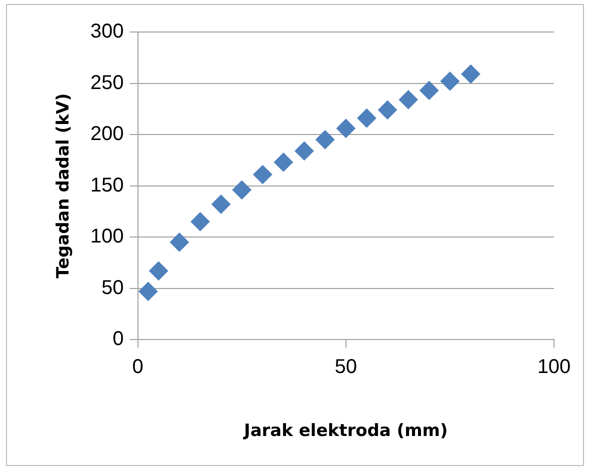 Image resolution: width=592 pixels, height=474 pixels. Describe the element at coordinates (107, 237) in the screenshot. I see `y-tick-label: 100` at that location.